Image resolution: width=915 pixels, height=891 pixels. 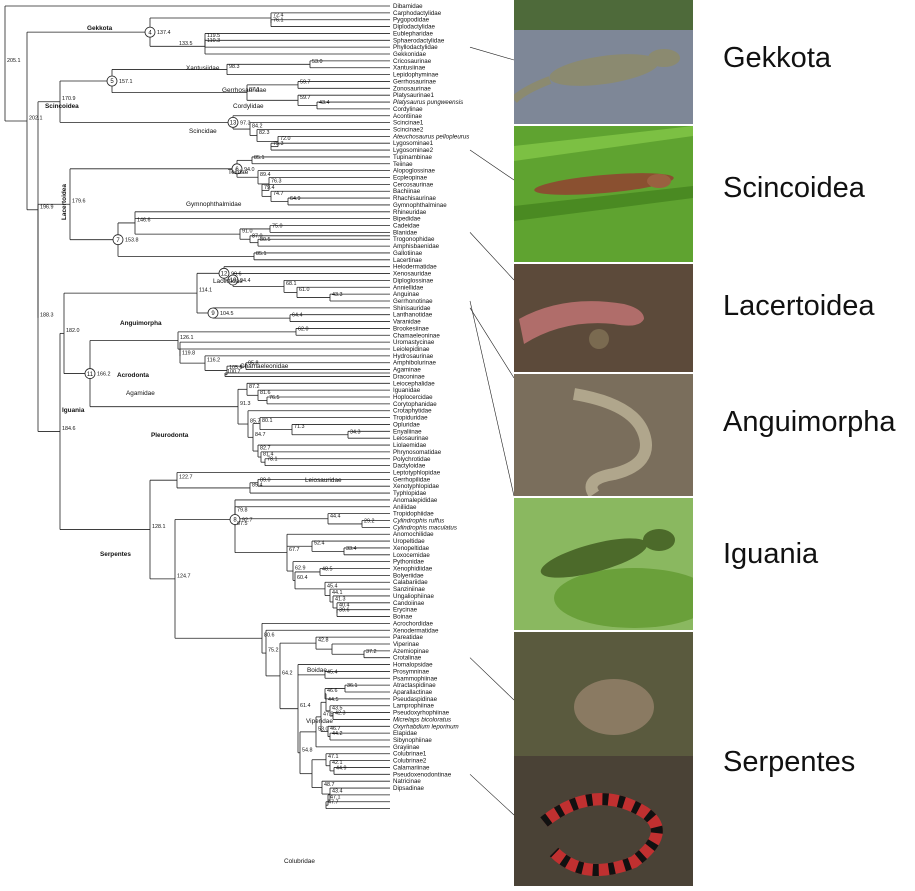 I want to click on node-age: 91.3, so click(x=245, y=404).